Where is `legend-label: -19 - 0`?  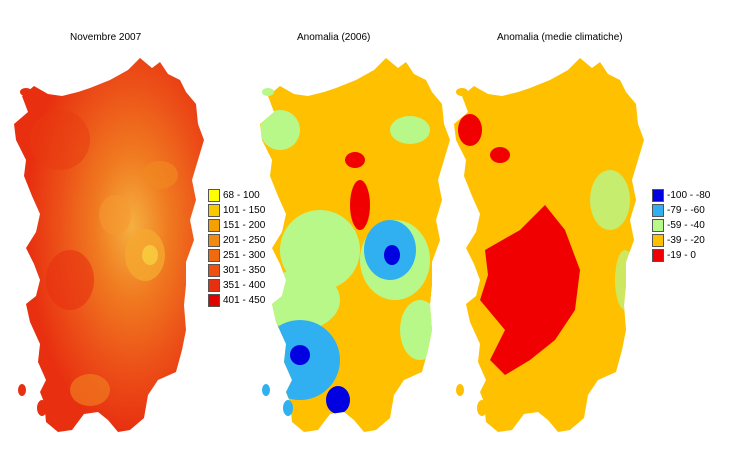 legend-label: -19 - 0 is located at coordinates (681, 255).